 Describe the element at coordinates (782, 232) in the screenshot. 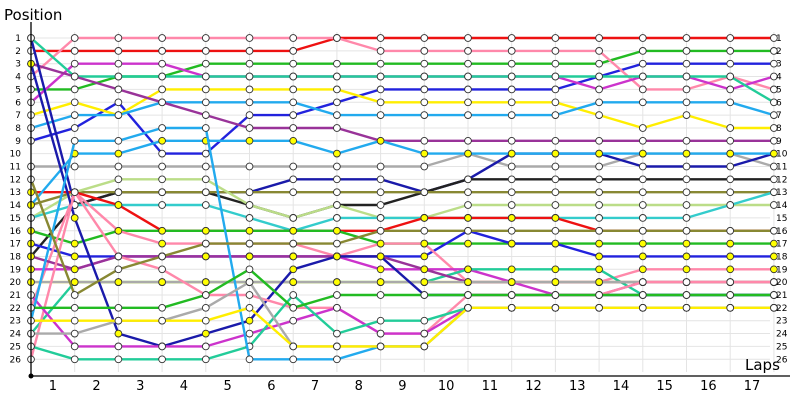

I see `y-tick-label-right: 16` at that location.